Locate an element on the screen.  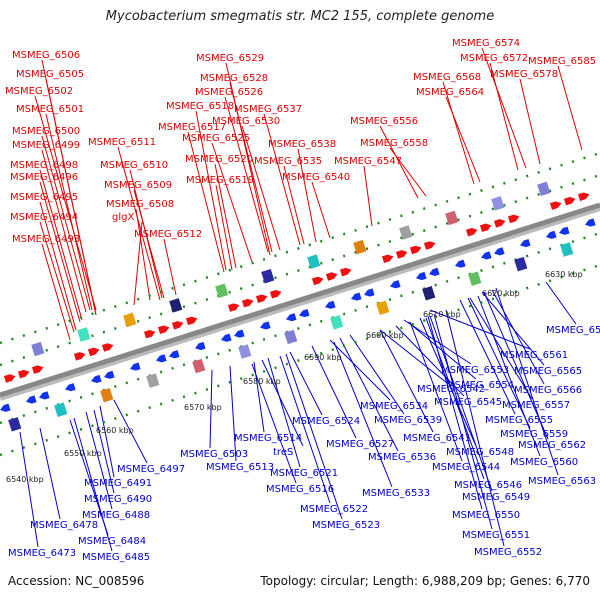
forward-gene-label: MSMEG_6512 is located at coordinates (168, 234).